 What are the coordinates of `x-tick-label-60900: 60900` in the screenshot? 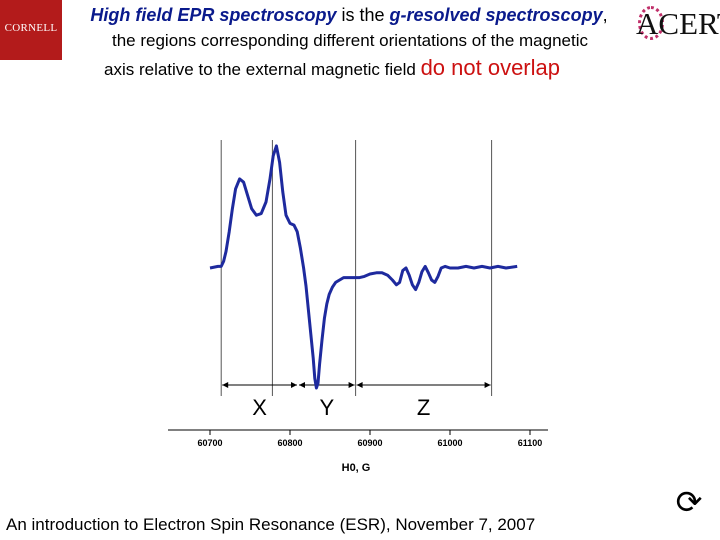 It's located at (369, 443).